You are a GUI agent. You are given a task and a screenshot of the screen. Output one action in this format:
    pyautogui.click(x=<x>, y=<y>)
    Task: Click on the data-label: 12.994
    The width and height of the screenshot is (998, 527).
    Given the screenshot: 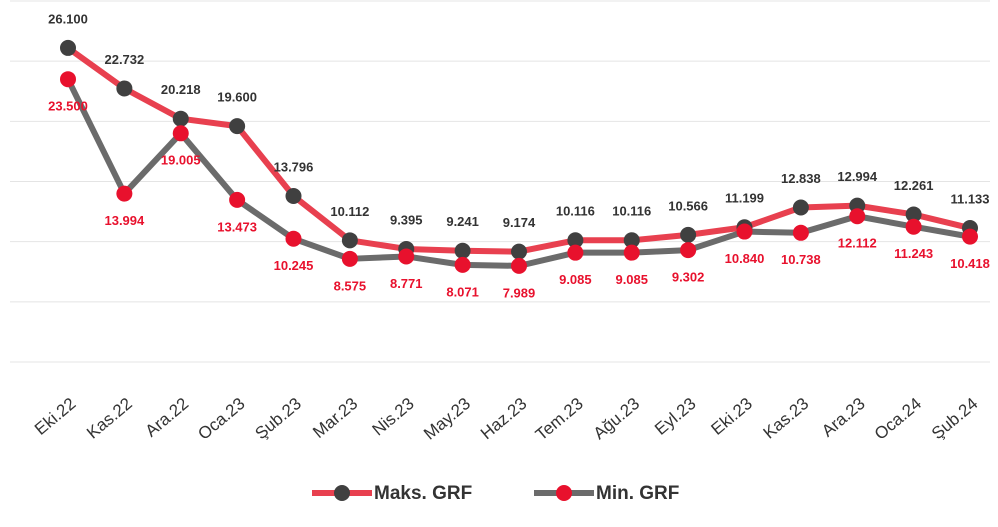 What is the action you would take?
    pyautogui.click(x=857, y=176)
    